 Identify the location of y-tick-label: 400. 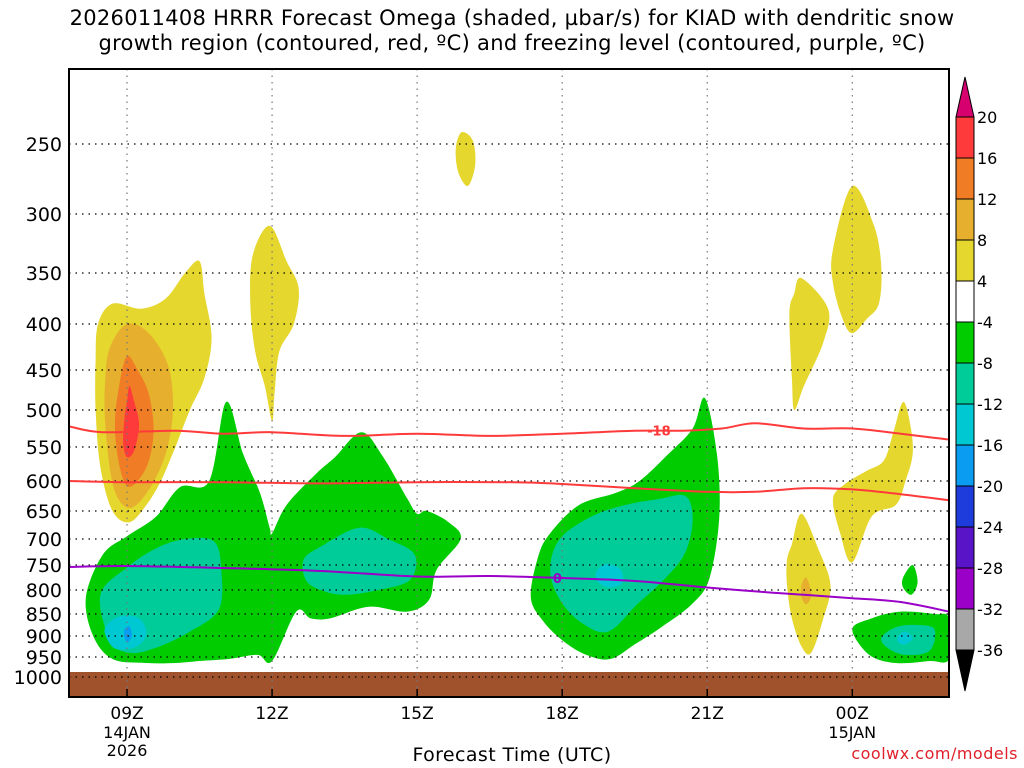
(44, 325).